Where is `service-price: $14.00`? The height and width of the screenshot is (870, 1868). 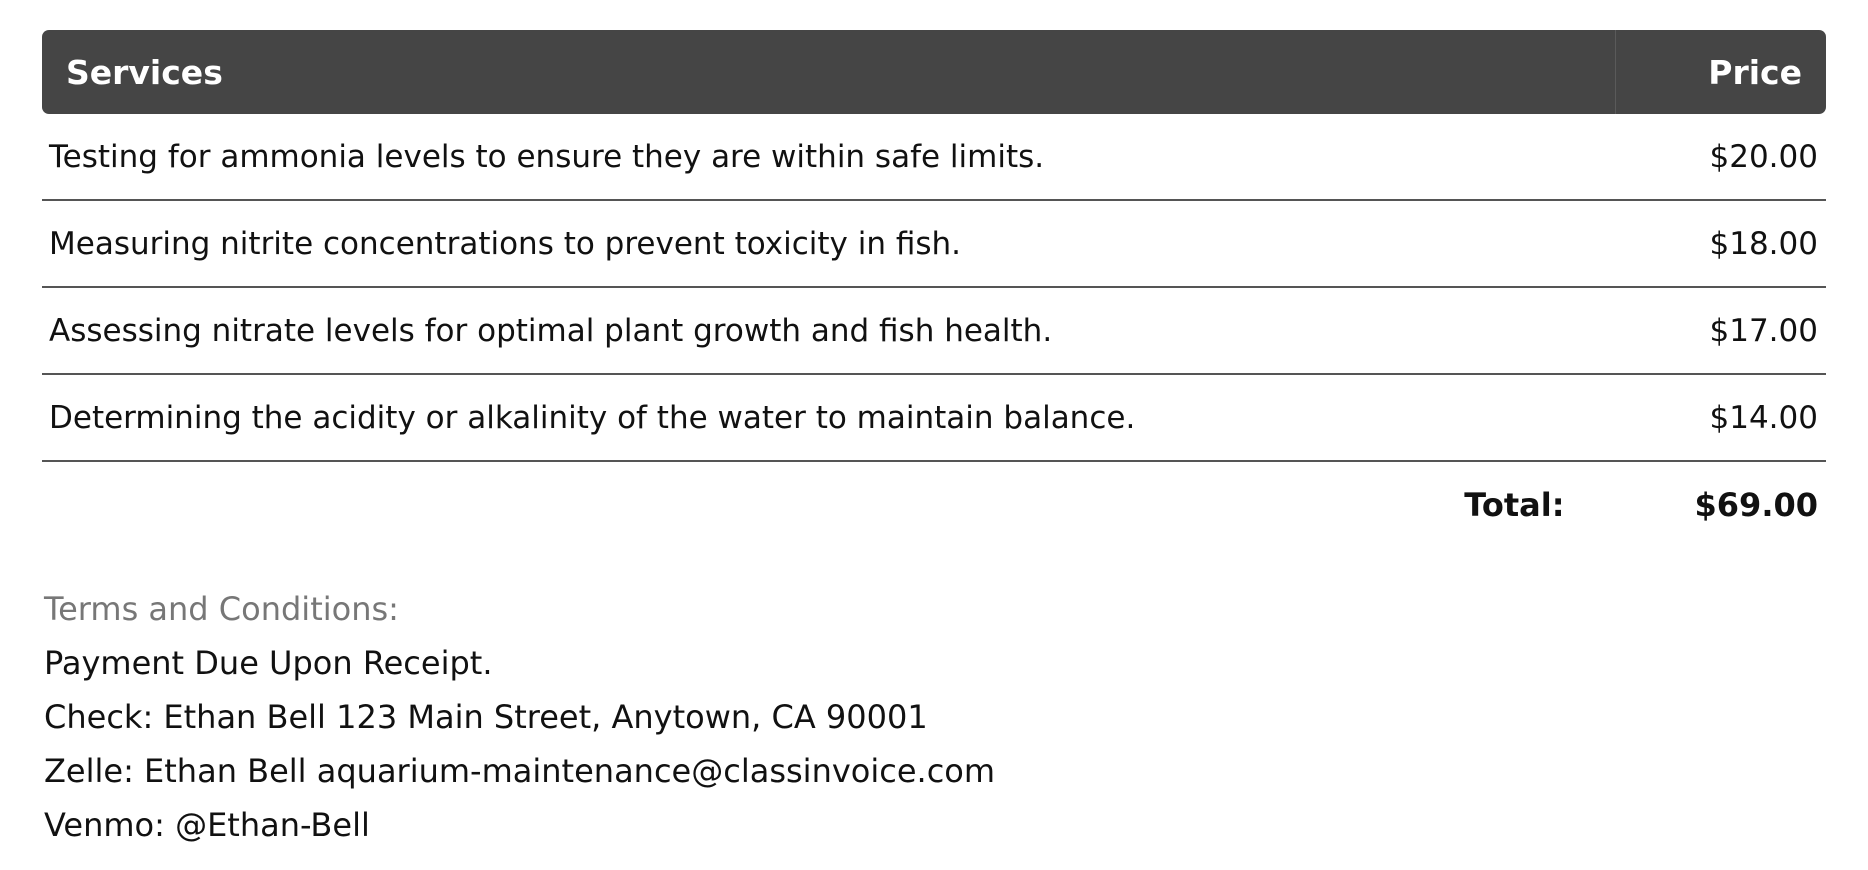
service-price: $14.00 is located at coordinates (1763, 417).